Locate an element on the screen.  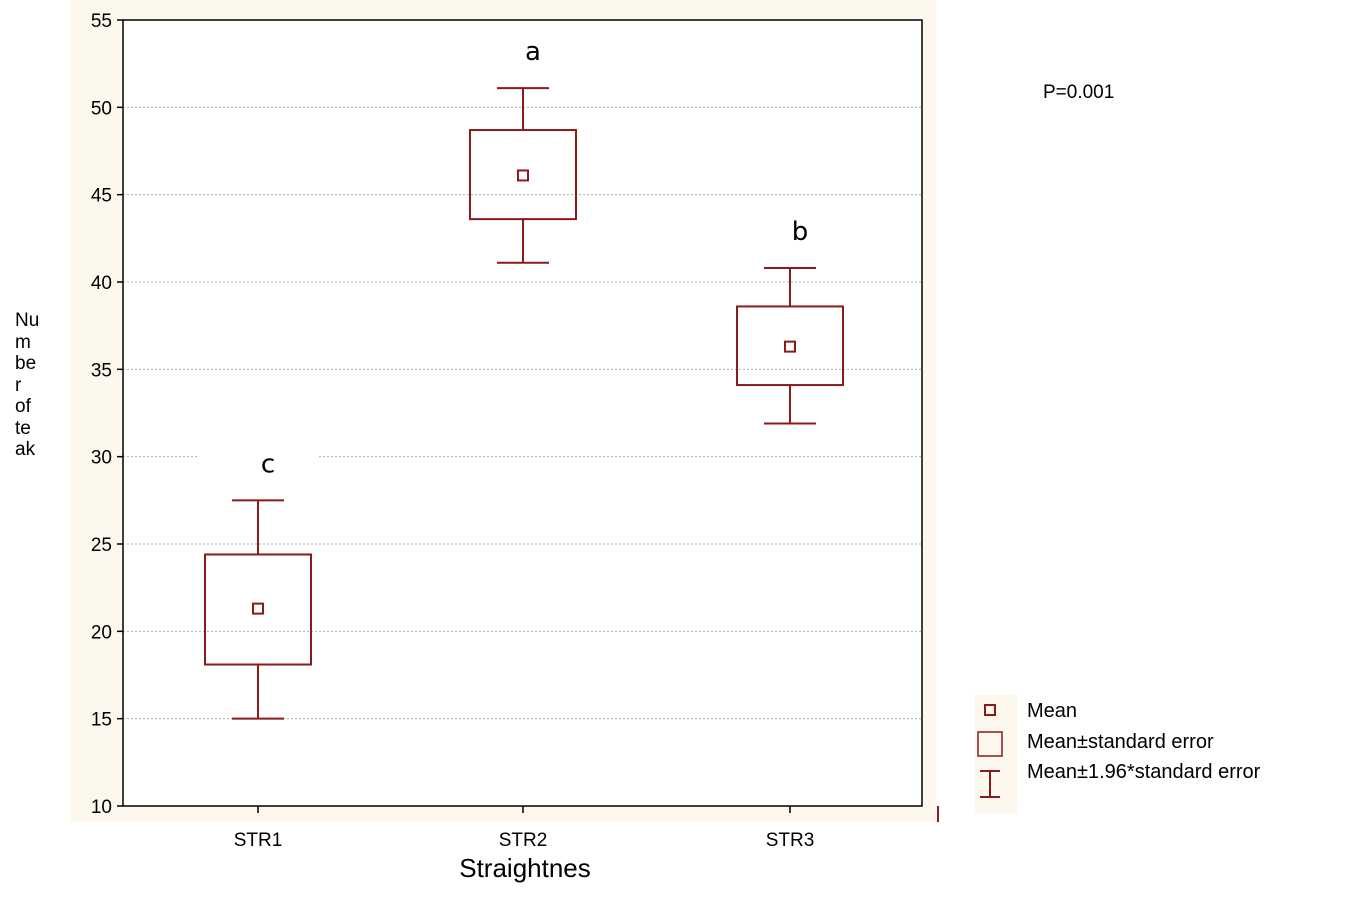
y-tick-label: 30 is located at coordinates (101, 458).